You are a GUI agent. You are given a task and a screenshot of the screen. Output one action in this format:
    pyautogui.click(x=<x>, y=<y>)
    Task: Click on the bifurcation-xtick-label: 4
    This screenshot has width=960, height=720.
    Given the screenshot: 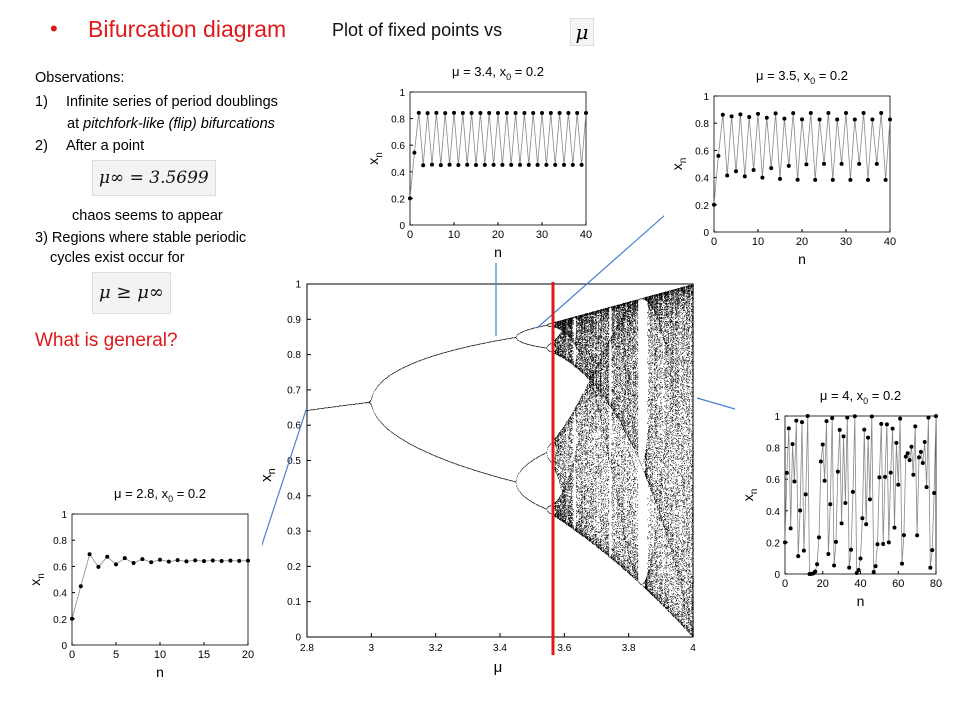 What is the action you would take?
    pyautogui.click(x=693, y=648)
    